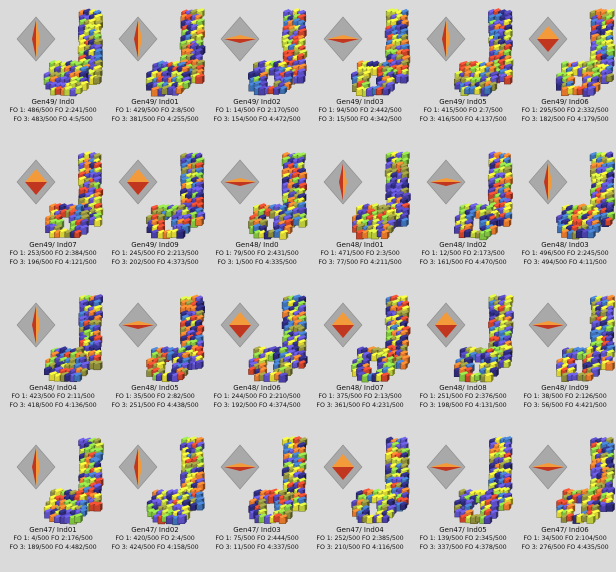 Image resolution: width=616 pixels, height=572 pixels. What do you see at coordinates (360, 253) in the screenshot?
I see `fitness-row-1: FO 1: 471/500 FO 2:3/500` at bounding box center [360, 253].